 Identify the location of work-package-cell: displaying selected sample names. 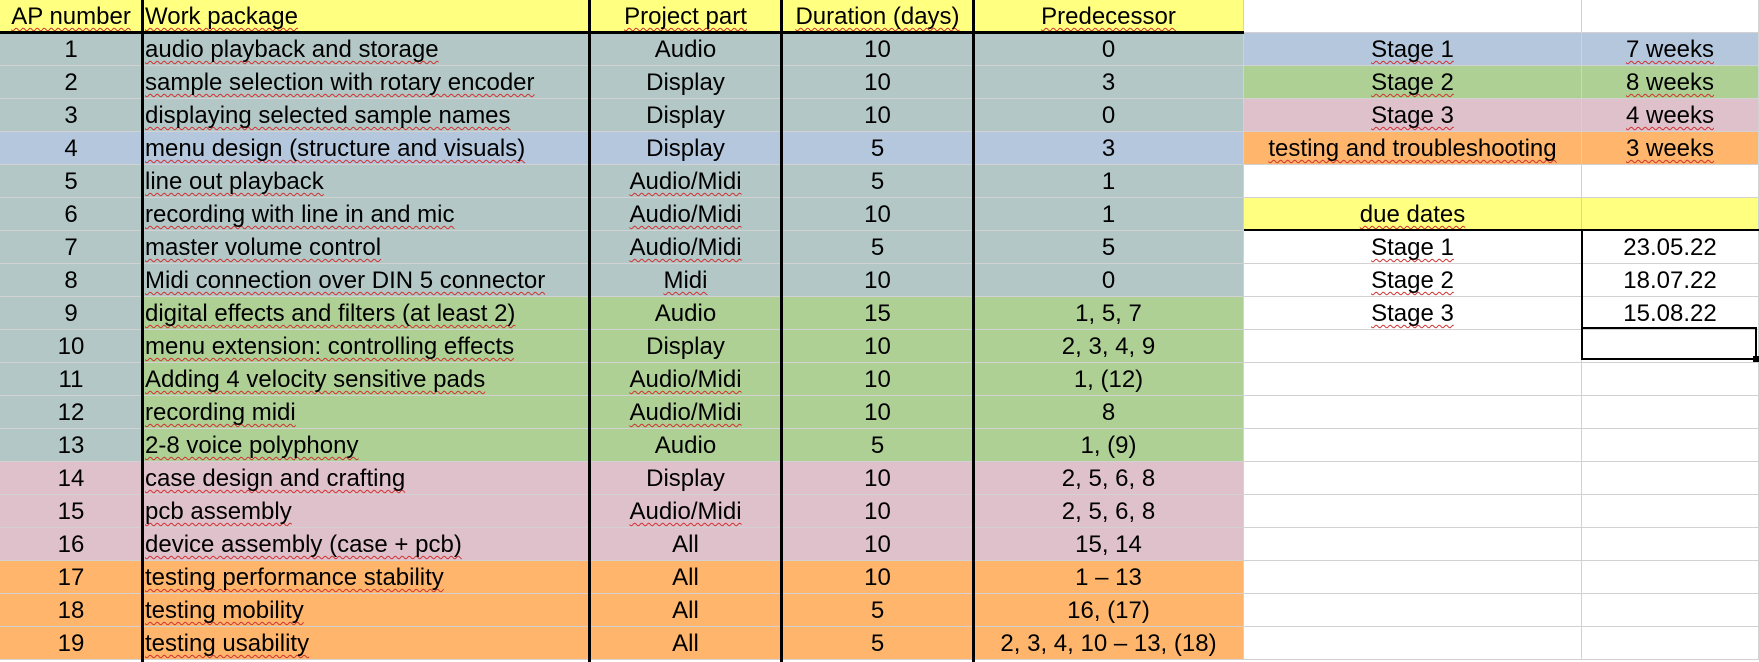
(366, 115).